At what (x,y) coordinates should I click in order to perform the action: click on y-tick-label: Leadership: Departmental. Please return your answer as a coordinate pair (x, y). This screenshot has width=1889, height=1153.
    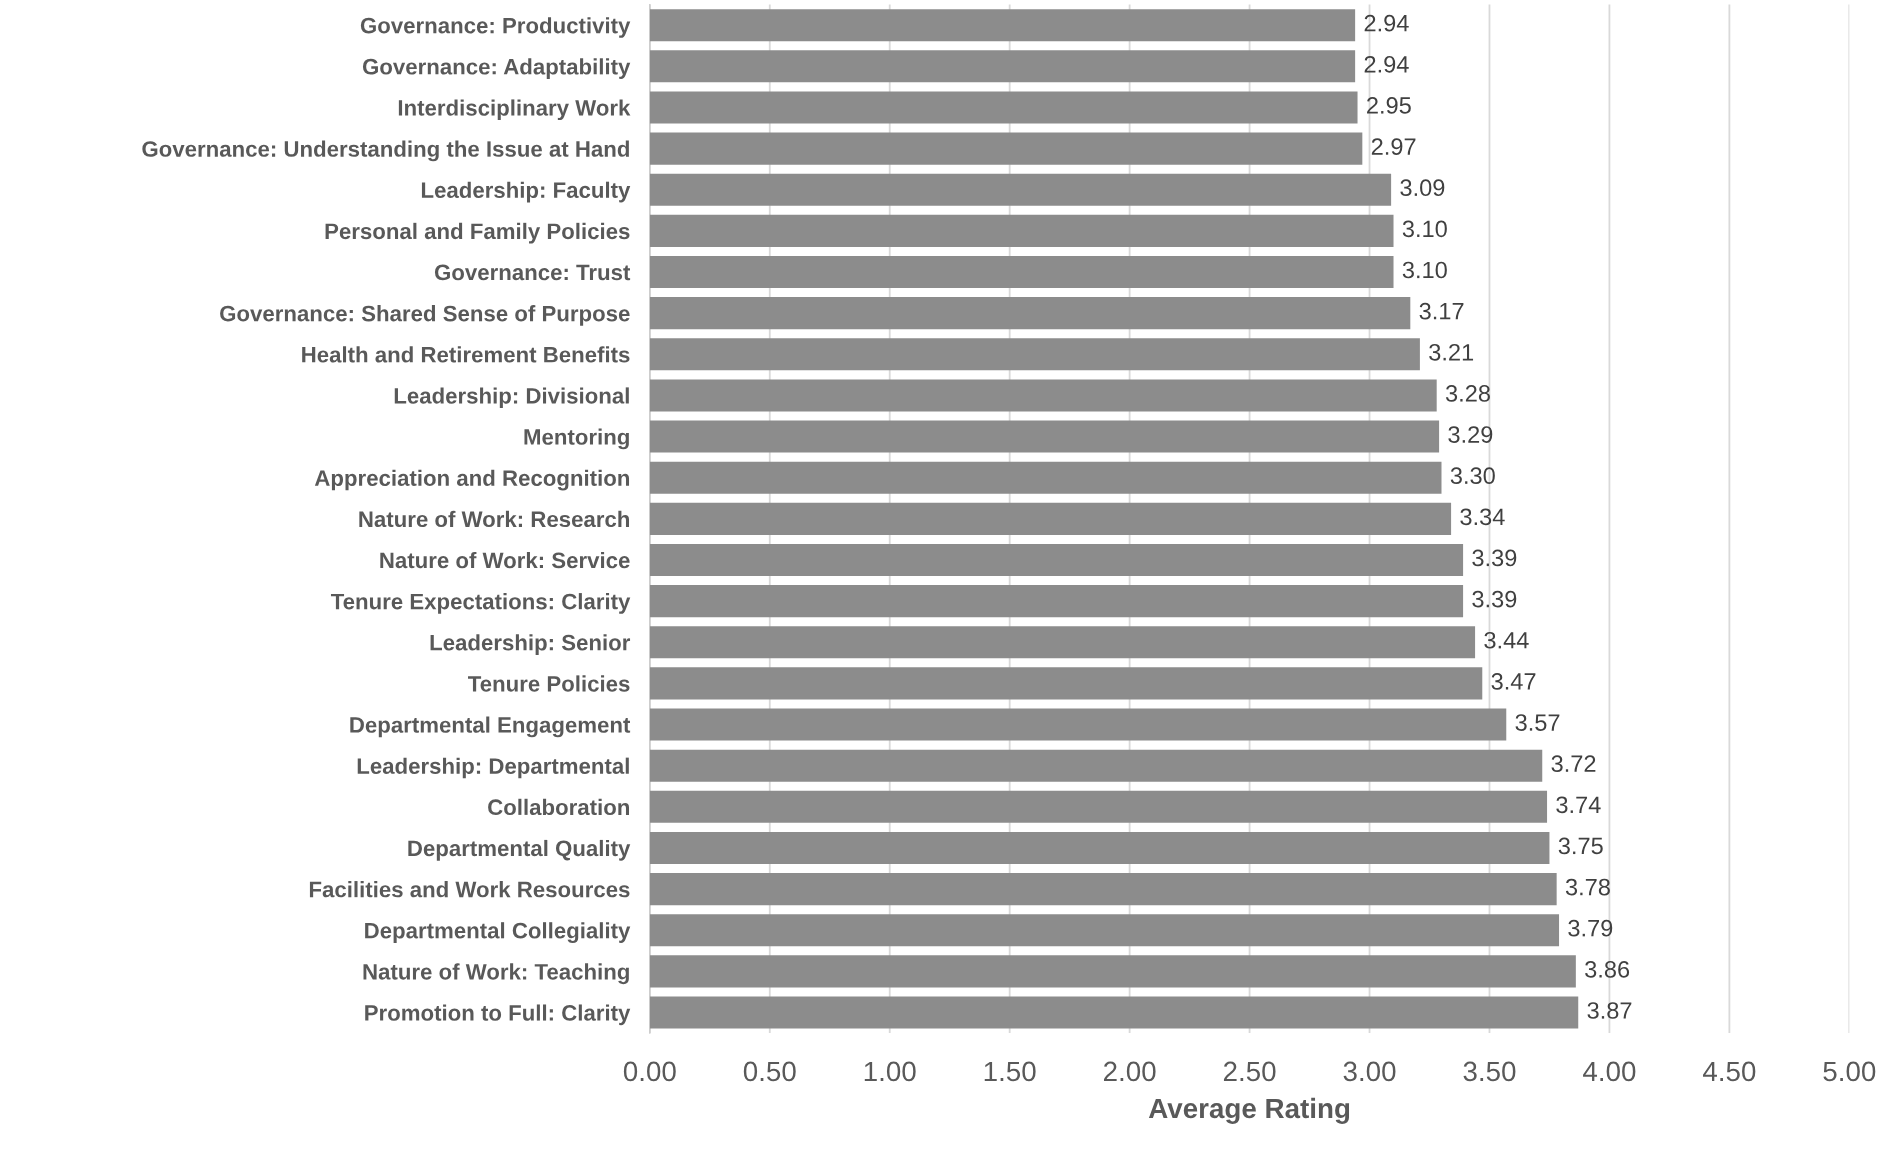
    Looking at the image, I should click on (493, 768).